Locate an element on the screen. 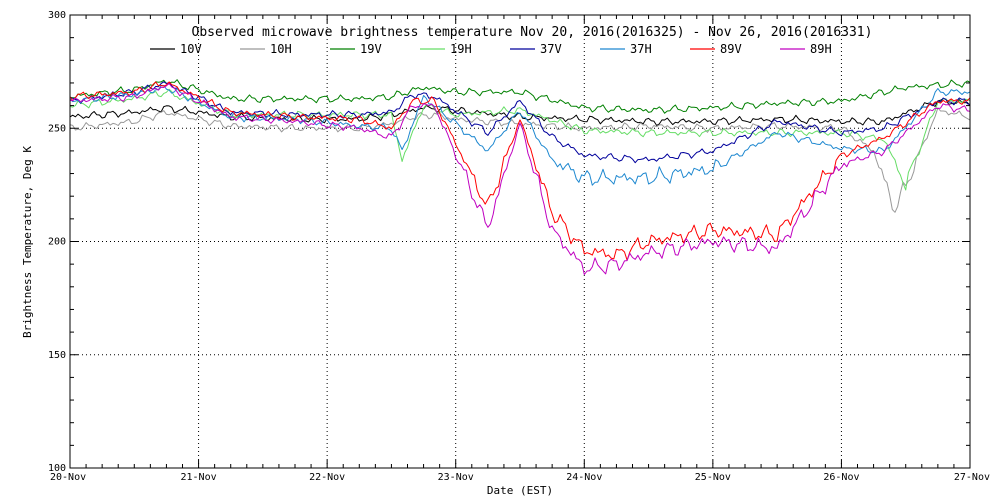 The image size is (1000, 500). legend-label-10v: 10V is located at coordinates (191, 49).